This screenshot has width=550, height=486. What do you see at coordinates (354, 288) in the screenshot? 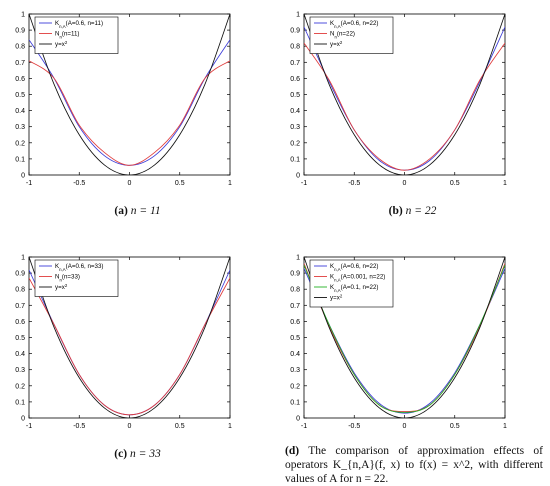
I see `legend-entry: Kn,A(A=0.1, n=22)` at bounding box center [354, 288].